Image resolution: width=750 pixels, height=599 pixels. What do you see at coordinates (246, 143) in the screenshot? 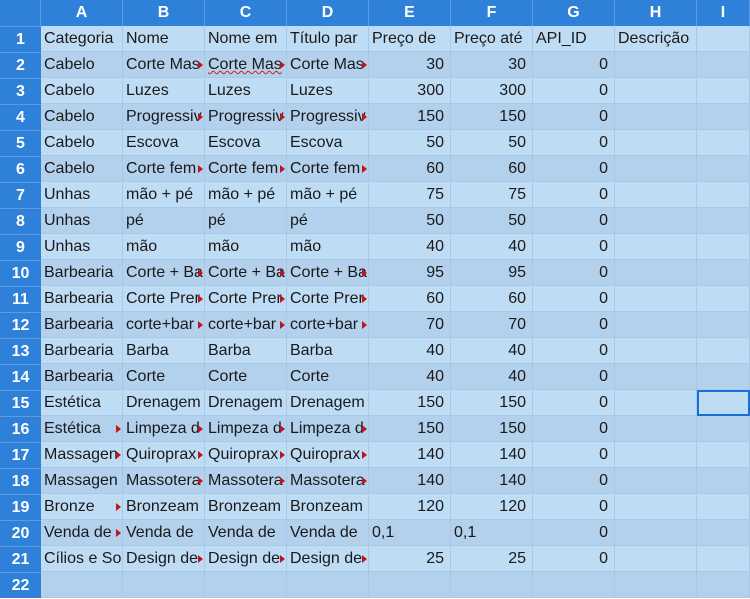
I see `cell-c5: Escova` at bounding box center [246, 143].